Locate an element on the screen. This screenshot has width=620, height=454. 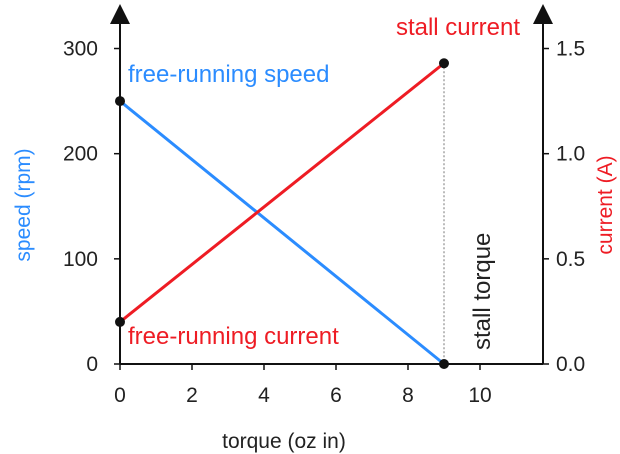
annotation-stall-current: stall current is located at coordinates (458, 27).